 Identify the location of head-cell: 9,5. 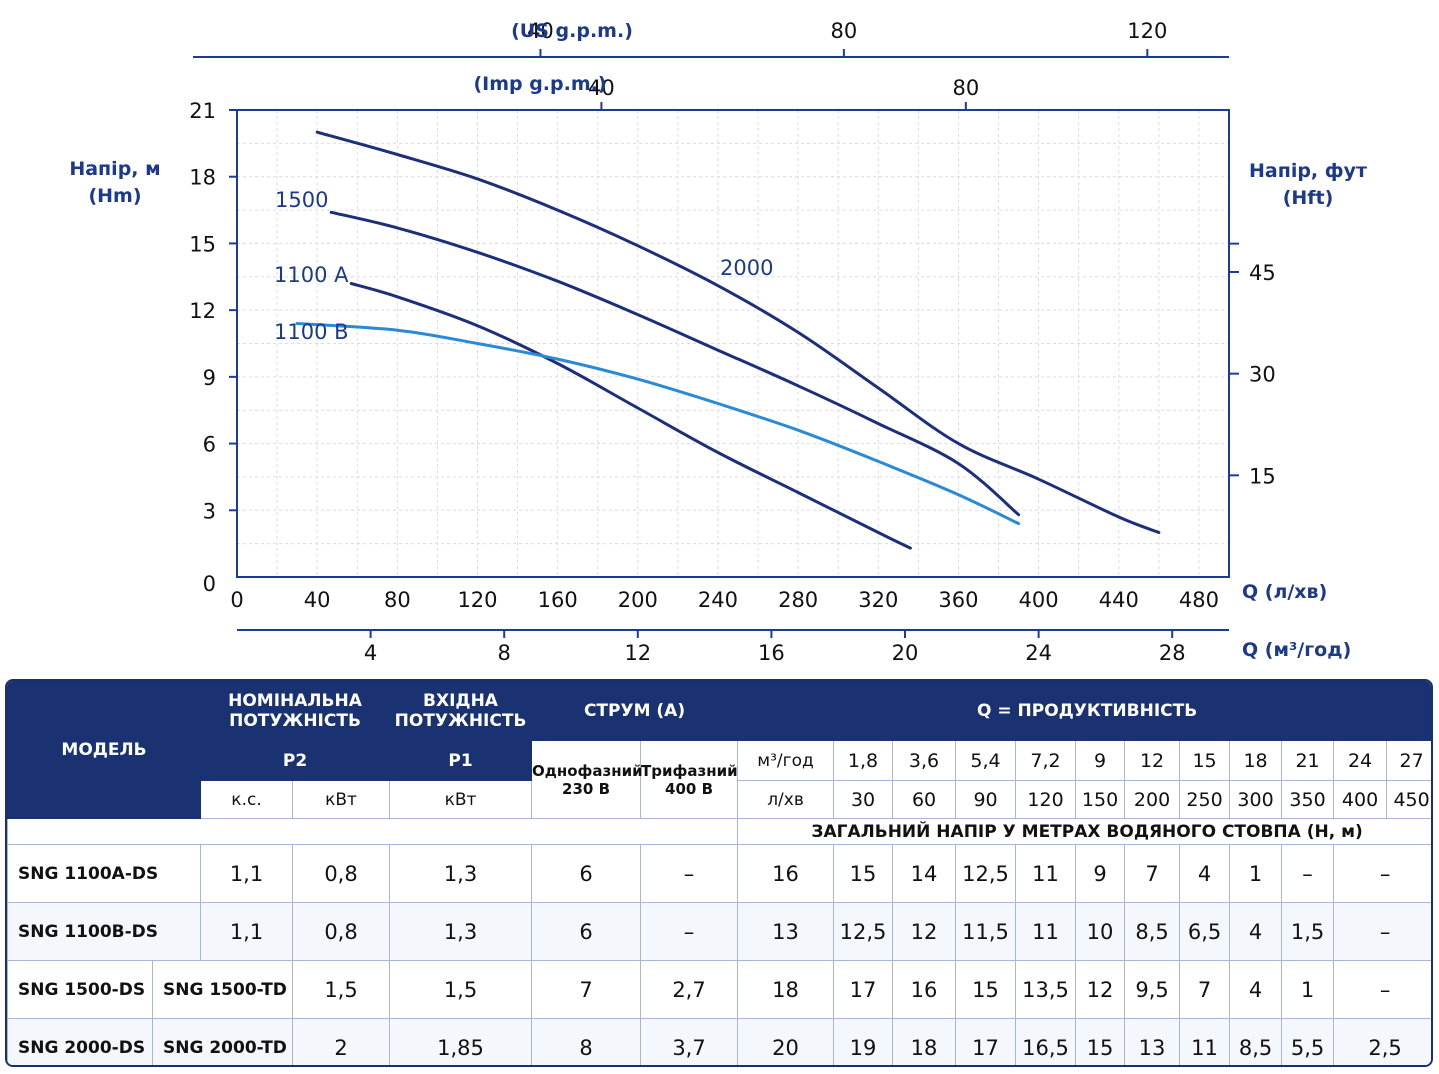
(1152, 989).